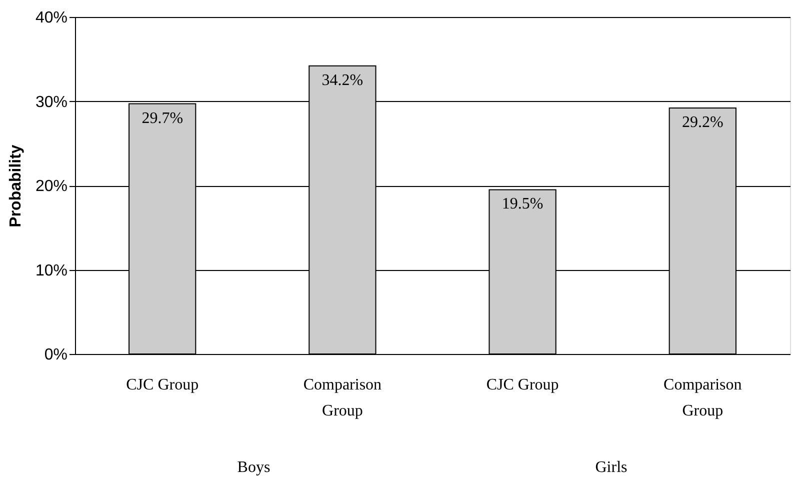 The height and width of the screenshot is (483, 795). What do you see at coordinates (523, 204) in the screenshot?
I see `data-label: 19.5%` at bounding box center [523, 204].